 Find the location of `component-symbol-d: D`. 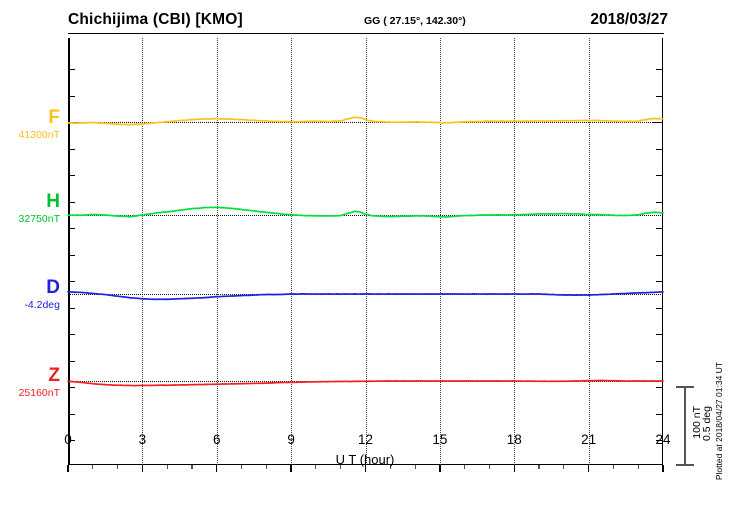

component-symbol-d: D is located at coordinates (53, 287).